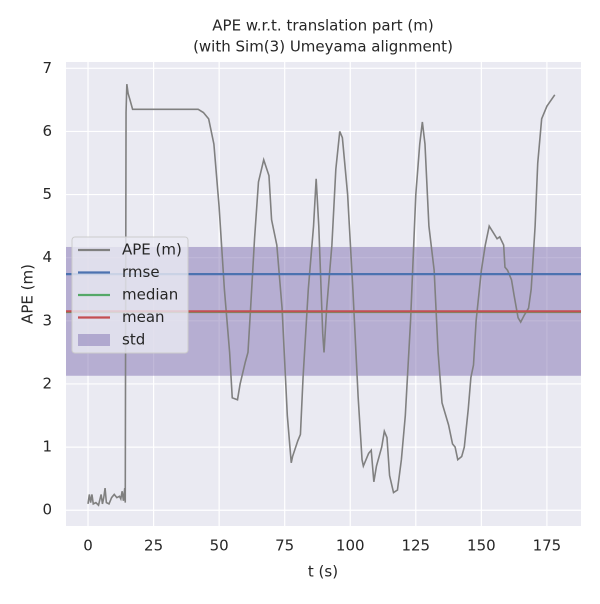 This screenshot has width=600, height=604. Describe the element at coordinates (28, 294) in the screenshot. I see `y-axis-label: APE (m)` at that location.